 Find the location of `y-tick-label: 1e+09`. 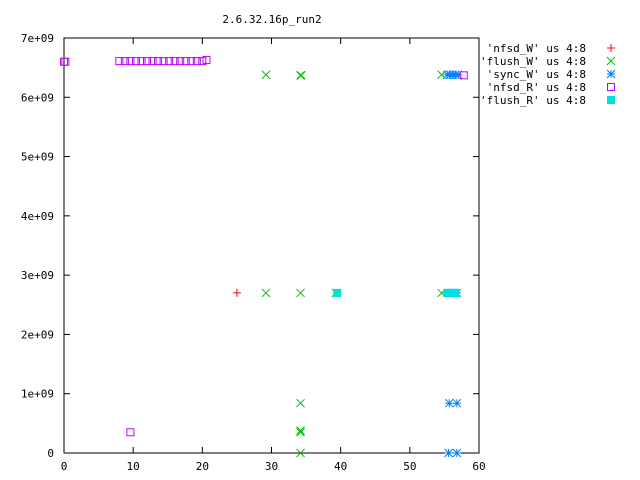

y-tick-label: 1e+09 is located at coordinates (37, 394).